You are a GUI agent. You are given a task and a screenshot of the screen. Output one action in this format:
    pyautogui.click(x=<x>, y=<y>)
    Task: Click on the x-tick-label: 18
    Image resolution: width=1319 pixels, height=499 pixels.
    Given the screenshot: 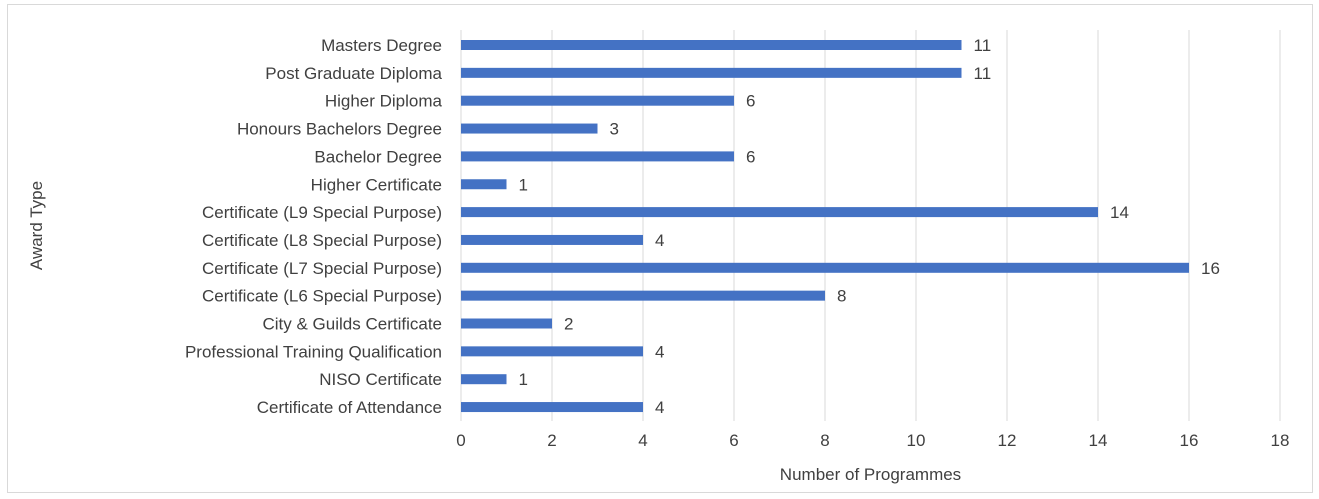 What is the action you would take?
    pyautogui.click(x=1280, y=440)
    